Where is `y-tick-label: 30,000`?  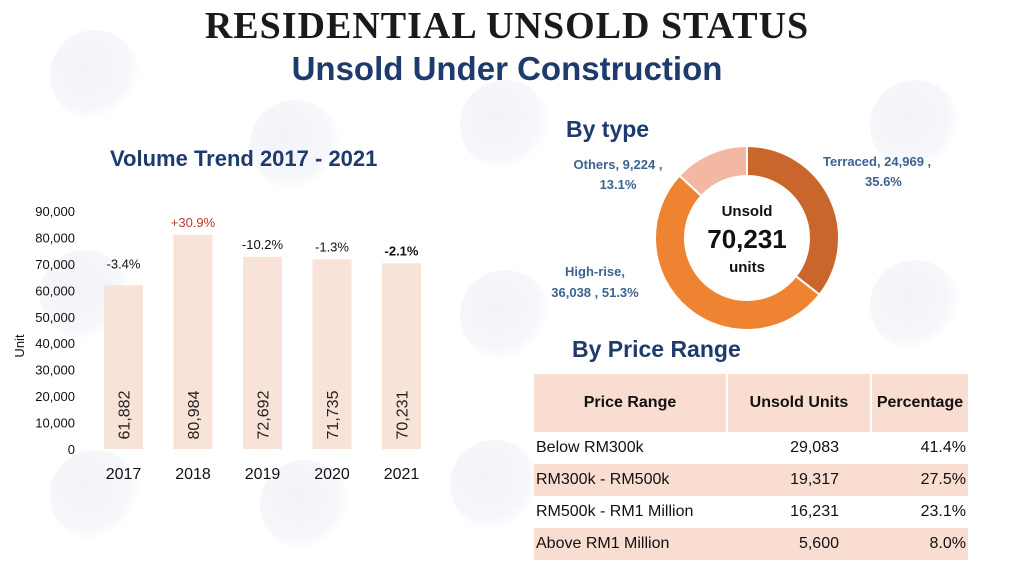
y-tick-label: 30,000 is located at coordinates (55, 370).